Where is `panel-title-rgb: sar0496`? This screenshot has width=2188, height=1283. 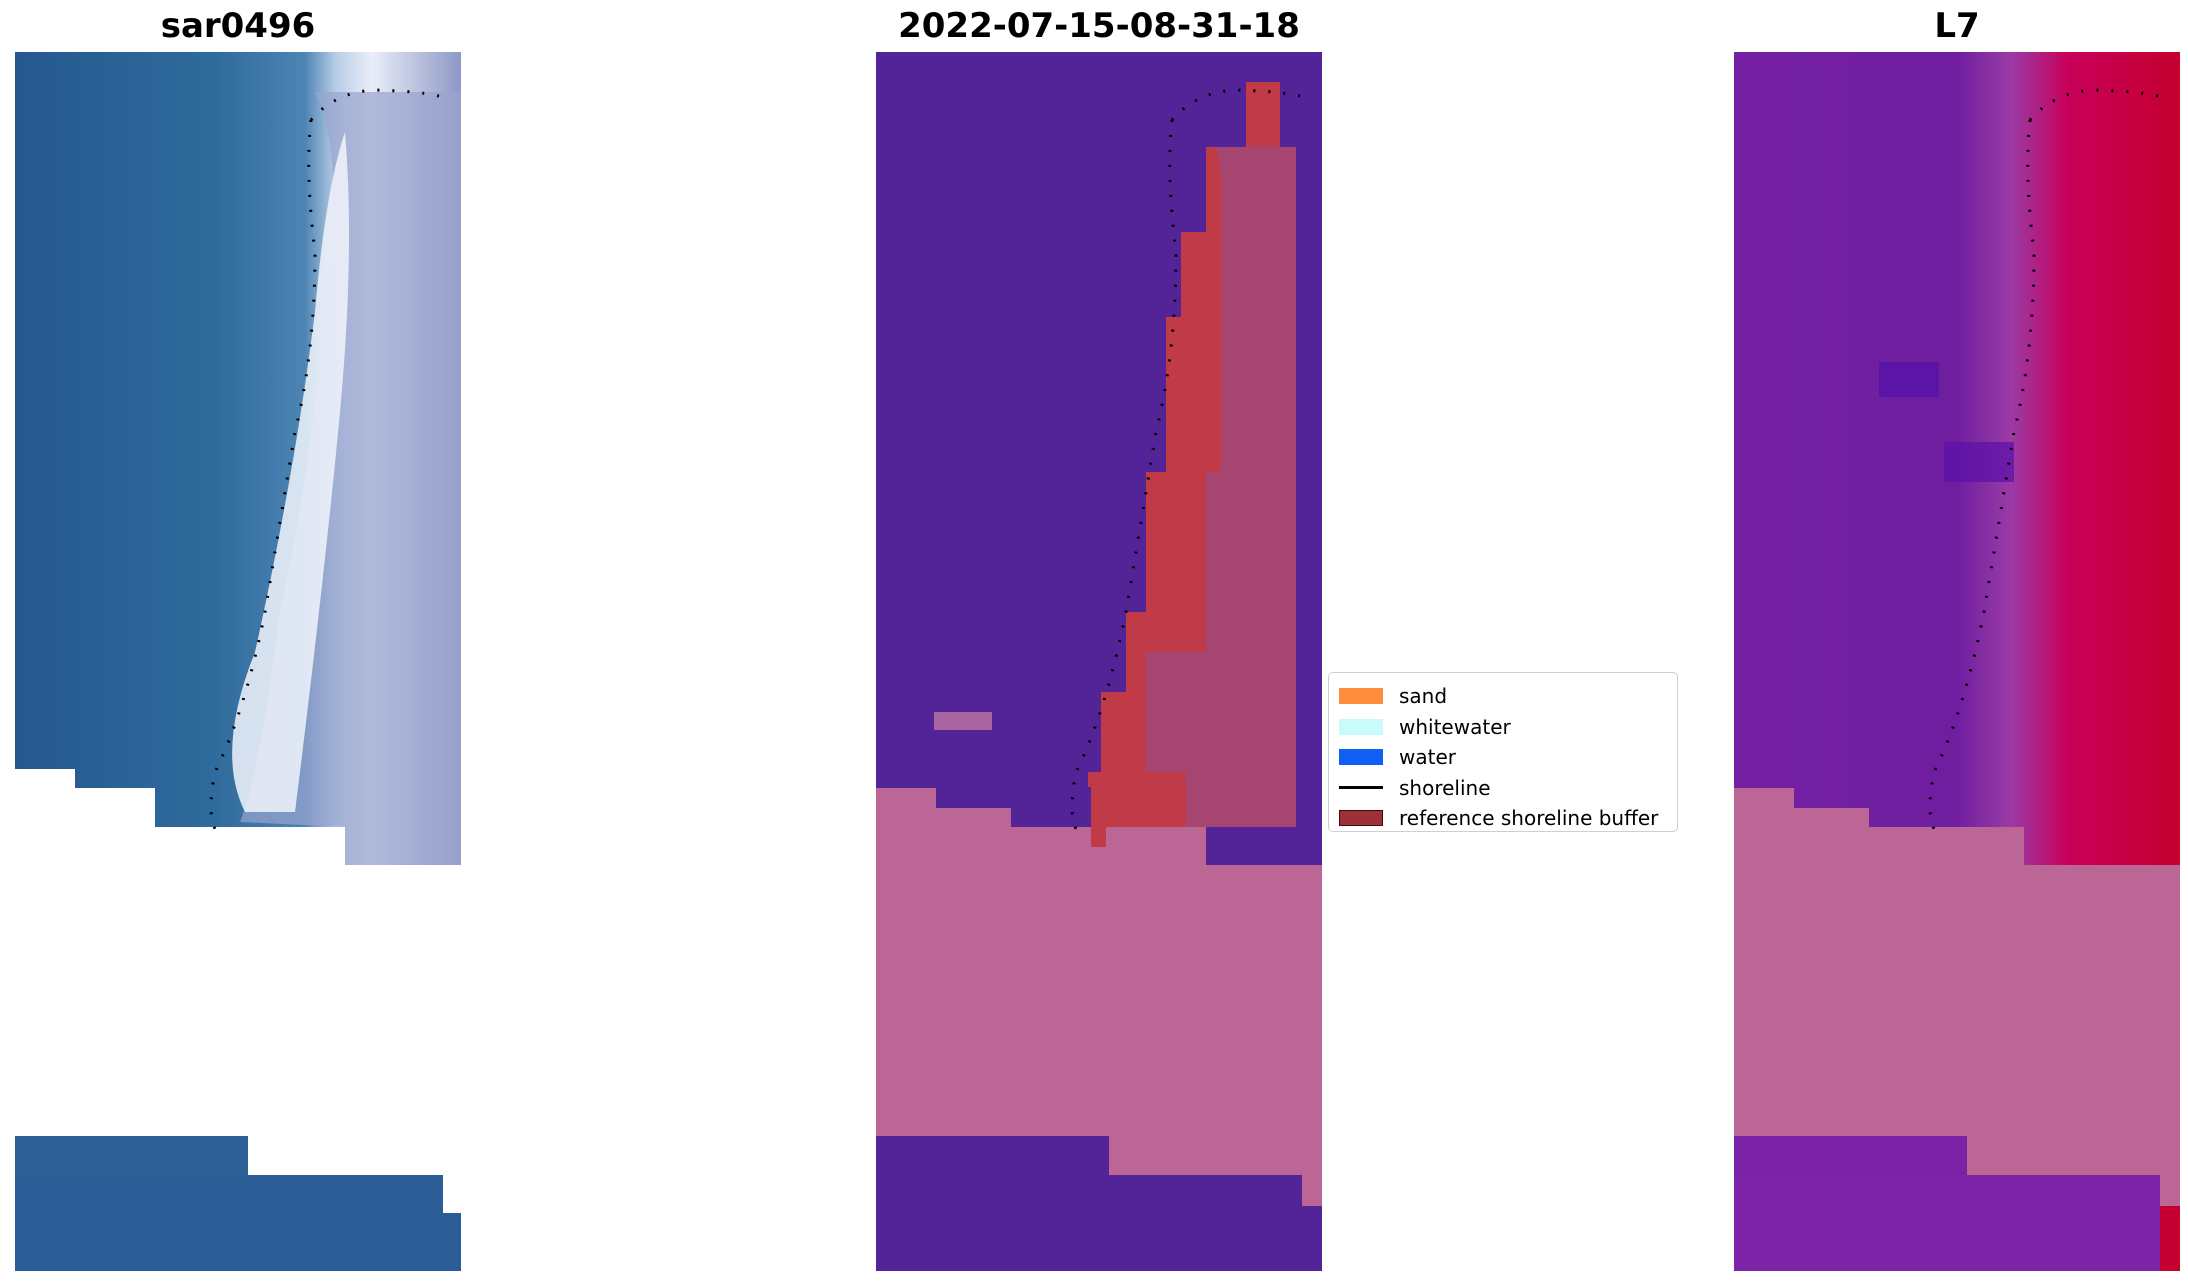 panel-title-rgb: sar0496 is located at coordinates (238, 26).